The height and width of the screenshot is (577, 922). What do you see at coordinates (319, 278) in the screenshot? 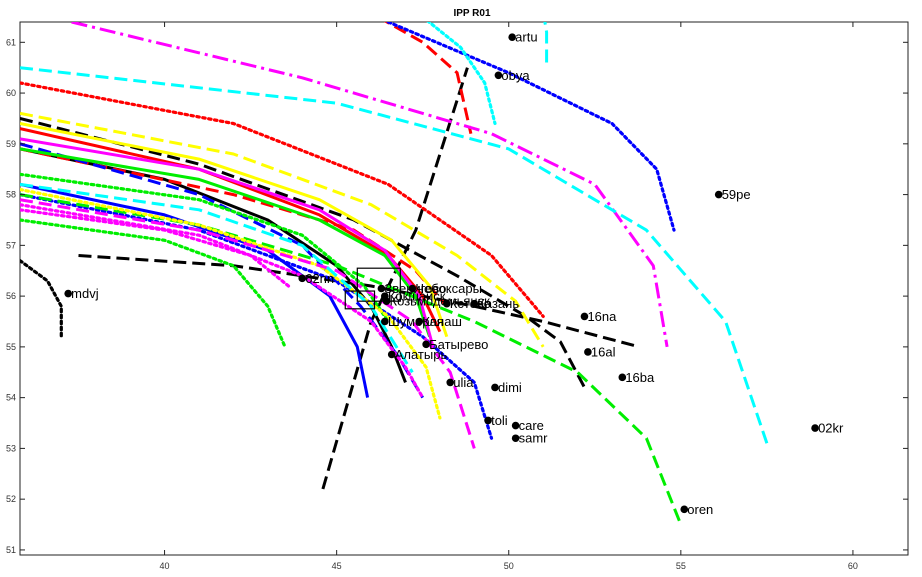
I see `station-label-3: 62nn` at bounding box center [319, 278].